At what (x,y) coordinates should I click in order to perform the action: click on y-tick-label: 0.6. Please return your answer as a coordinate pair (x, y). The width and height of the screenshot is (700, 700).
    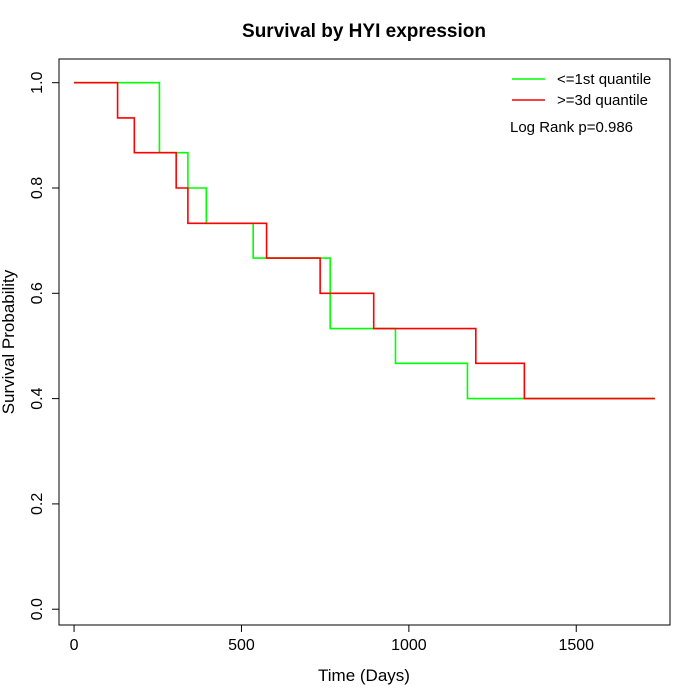
    Looking at the image, I should click on (37, 293).